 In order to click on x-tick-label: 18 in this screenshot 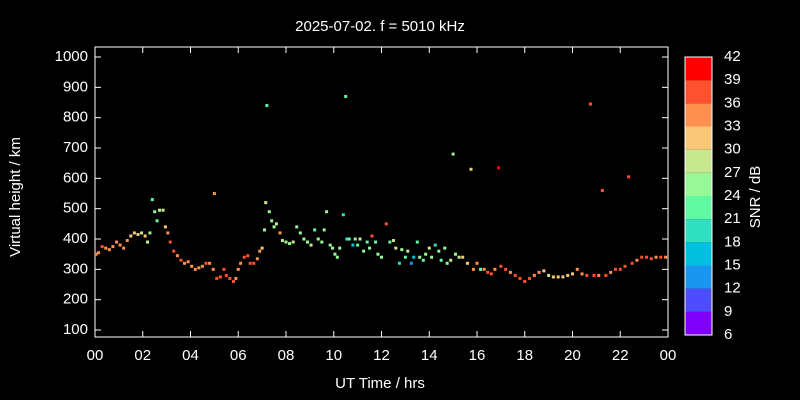, I will do `click(524, 355)`.